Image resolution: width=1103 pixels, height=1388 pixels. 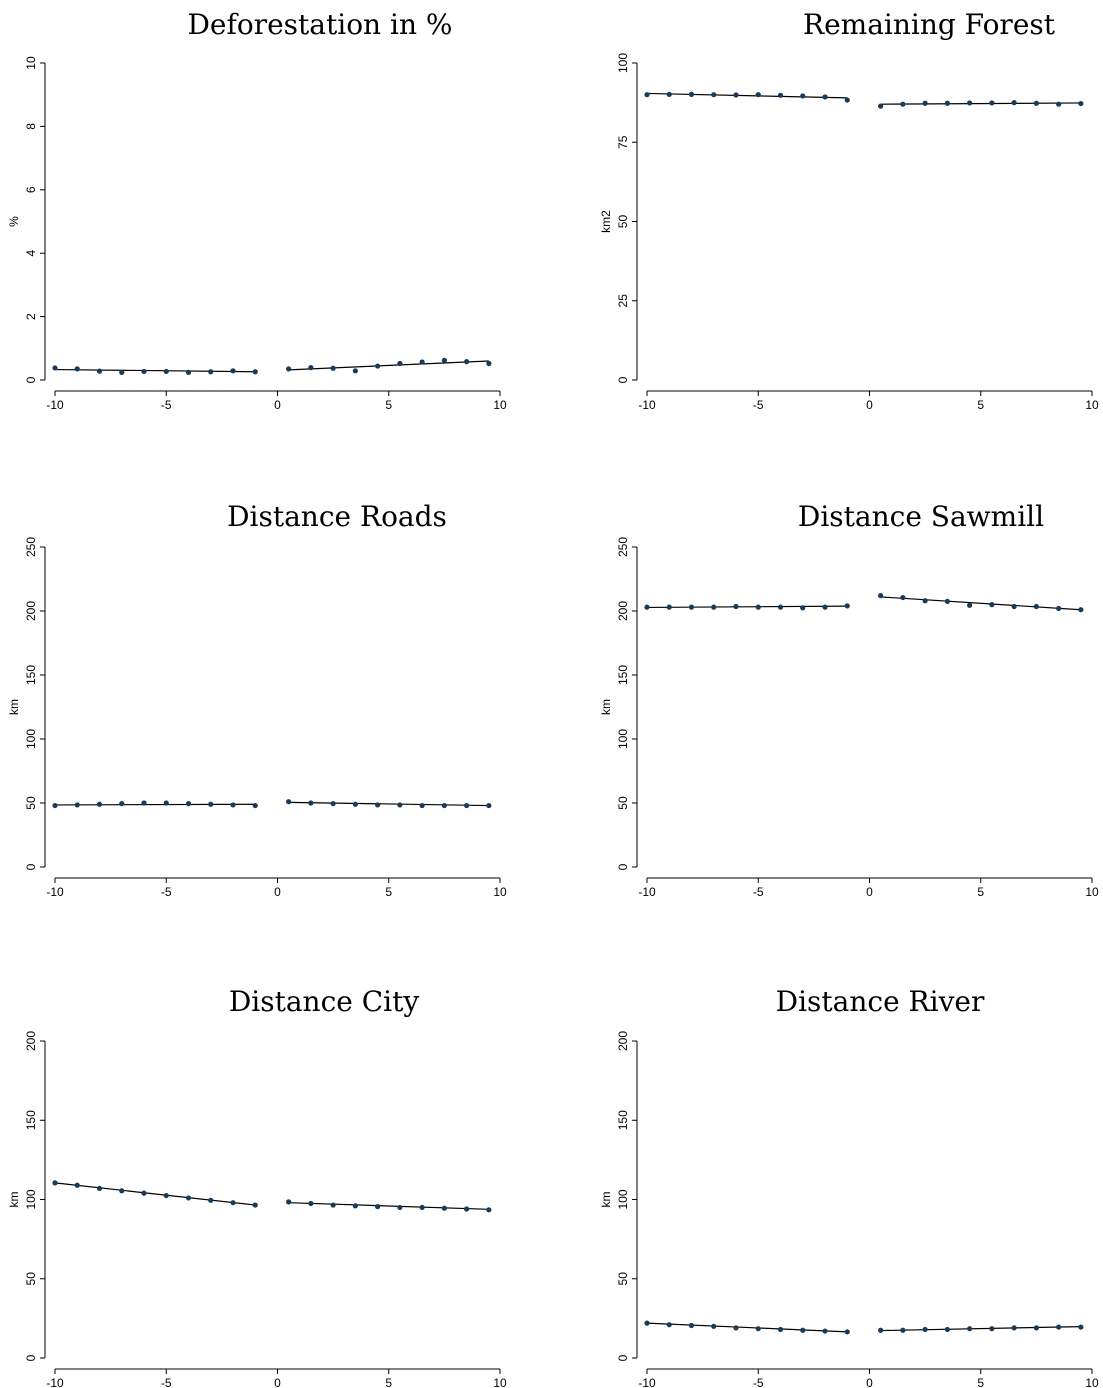 I want to click on panel-remaining-forest: Remaining Forest km2 0 25 50 75 100 -10 -5 0 5 10, so click(x=849, y=210).